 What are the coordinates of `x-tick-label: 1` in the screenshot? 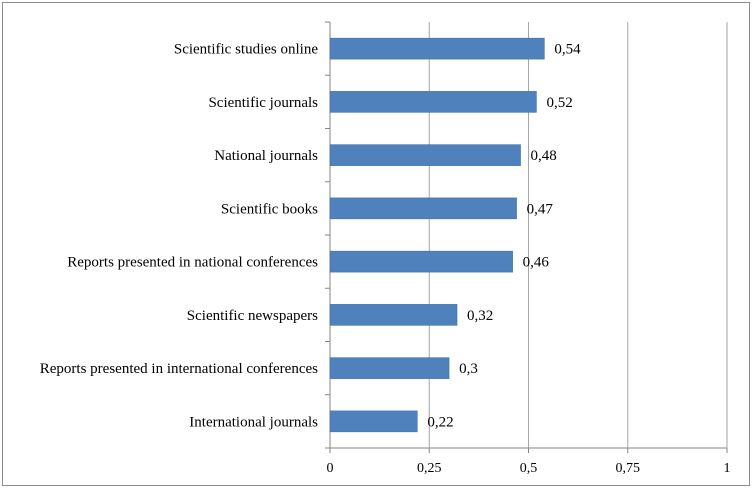 It's located at (727, 468).